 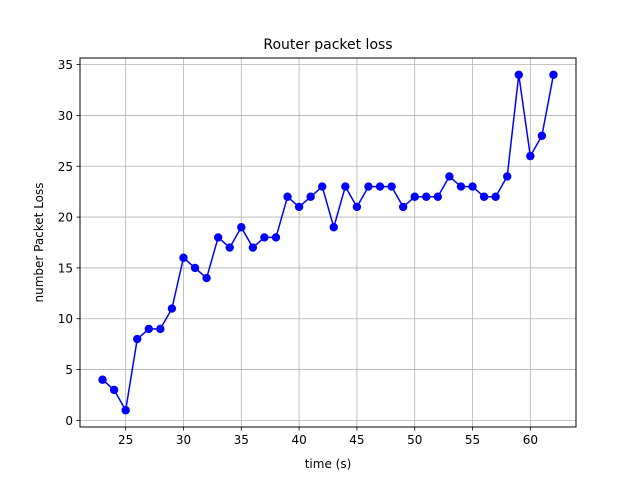 What do you see at coordinates (328, 437) in the screenshot?
I see `x-axis-ticks: 25 30 35 40 45 50 55 60` at bounding box center [328, 437].